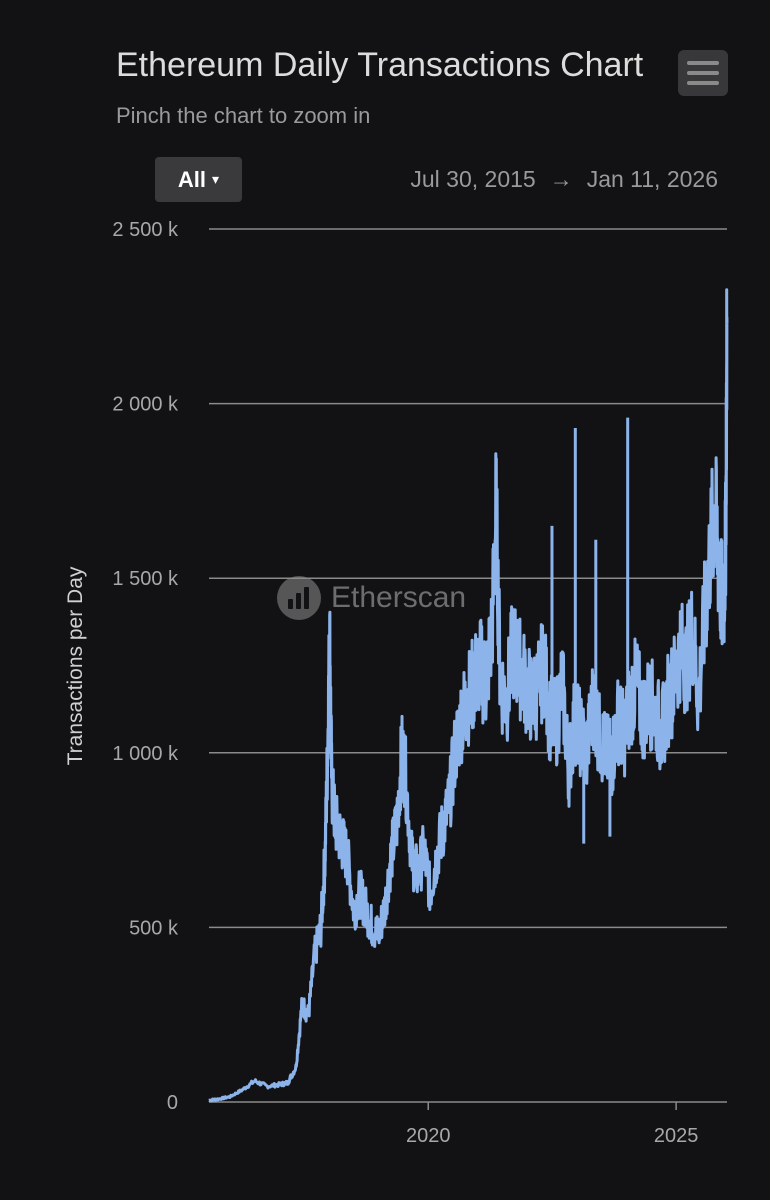 This screenshot has width=770, height=1200. What do you see at coordinates (652, 179) in the screenshot?
I see `date-to: Jan 11, 2026` at bounding box center [652, 179].